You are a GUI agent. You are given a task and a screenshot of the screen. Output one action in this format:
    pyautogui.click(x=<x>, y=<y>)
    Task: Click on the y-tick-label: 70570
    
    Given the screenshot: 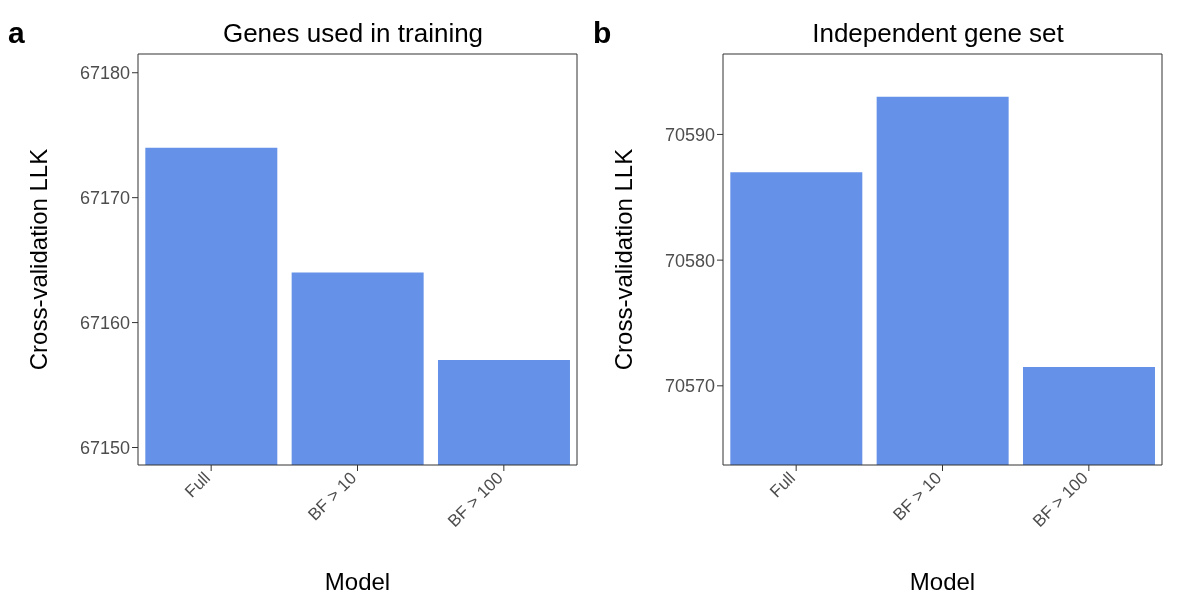 What is the action you would take?
    pyautogui.click(x=689, y=386)
    